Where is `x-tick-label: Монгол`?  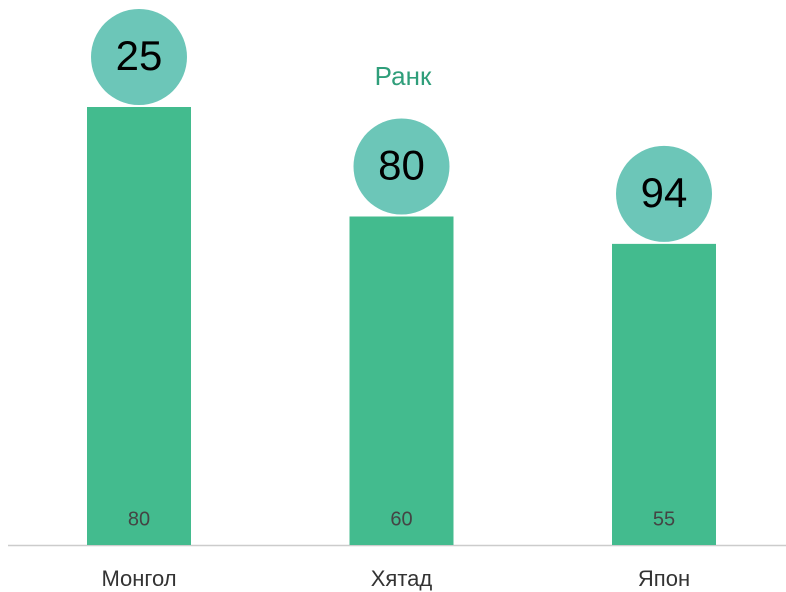
x-tick-label: Монгол is located at coordinates (138, 578).